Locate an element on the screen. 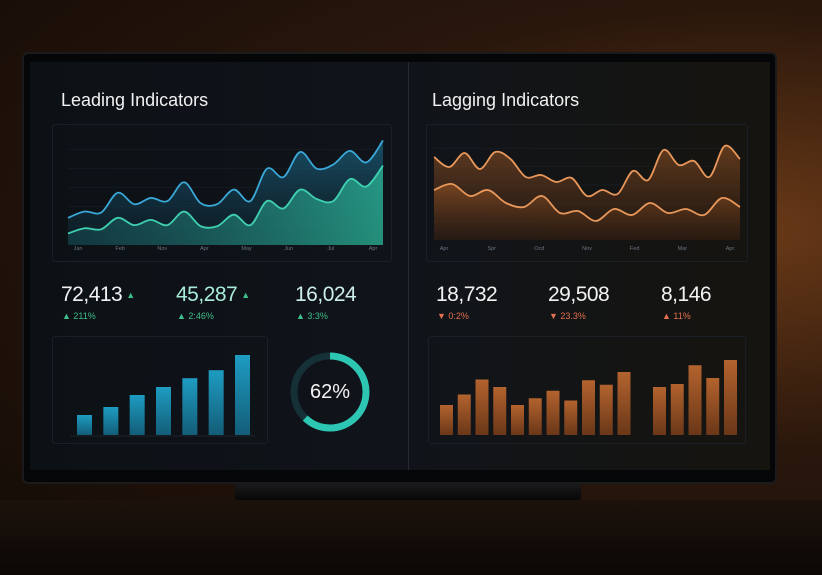 This screenshot has height=575, width=822. donut-progress is located at coordinates (330, 392).